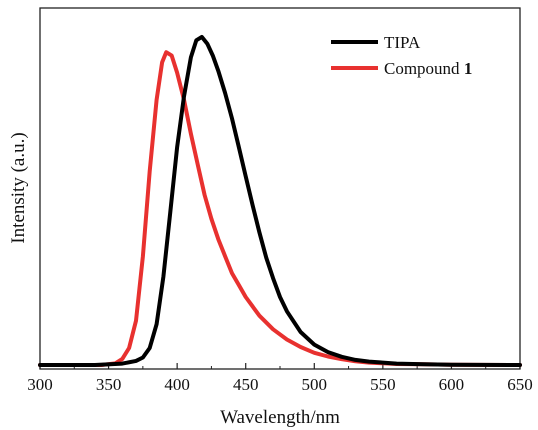 This screenshot has height=430, width=538. I want to click on x-tick-label: 500, so click(315, 384).